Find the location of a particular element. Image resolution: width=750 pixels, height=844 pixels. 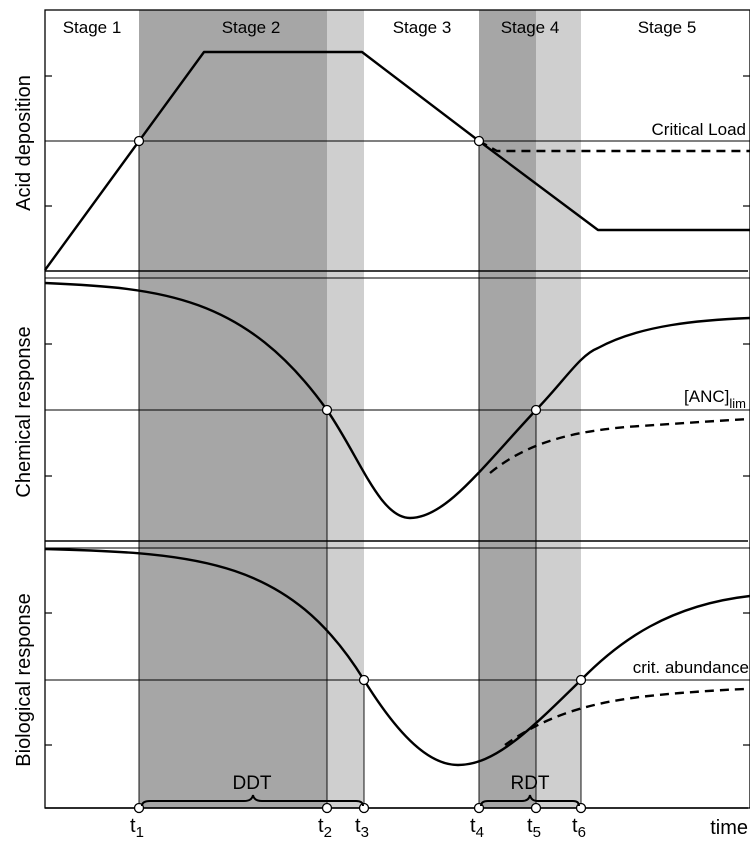

critical-abundance-label: crit. abundance is located at coordinates (691, 667).